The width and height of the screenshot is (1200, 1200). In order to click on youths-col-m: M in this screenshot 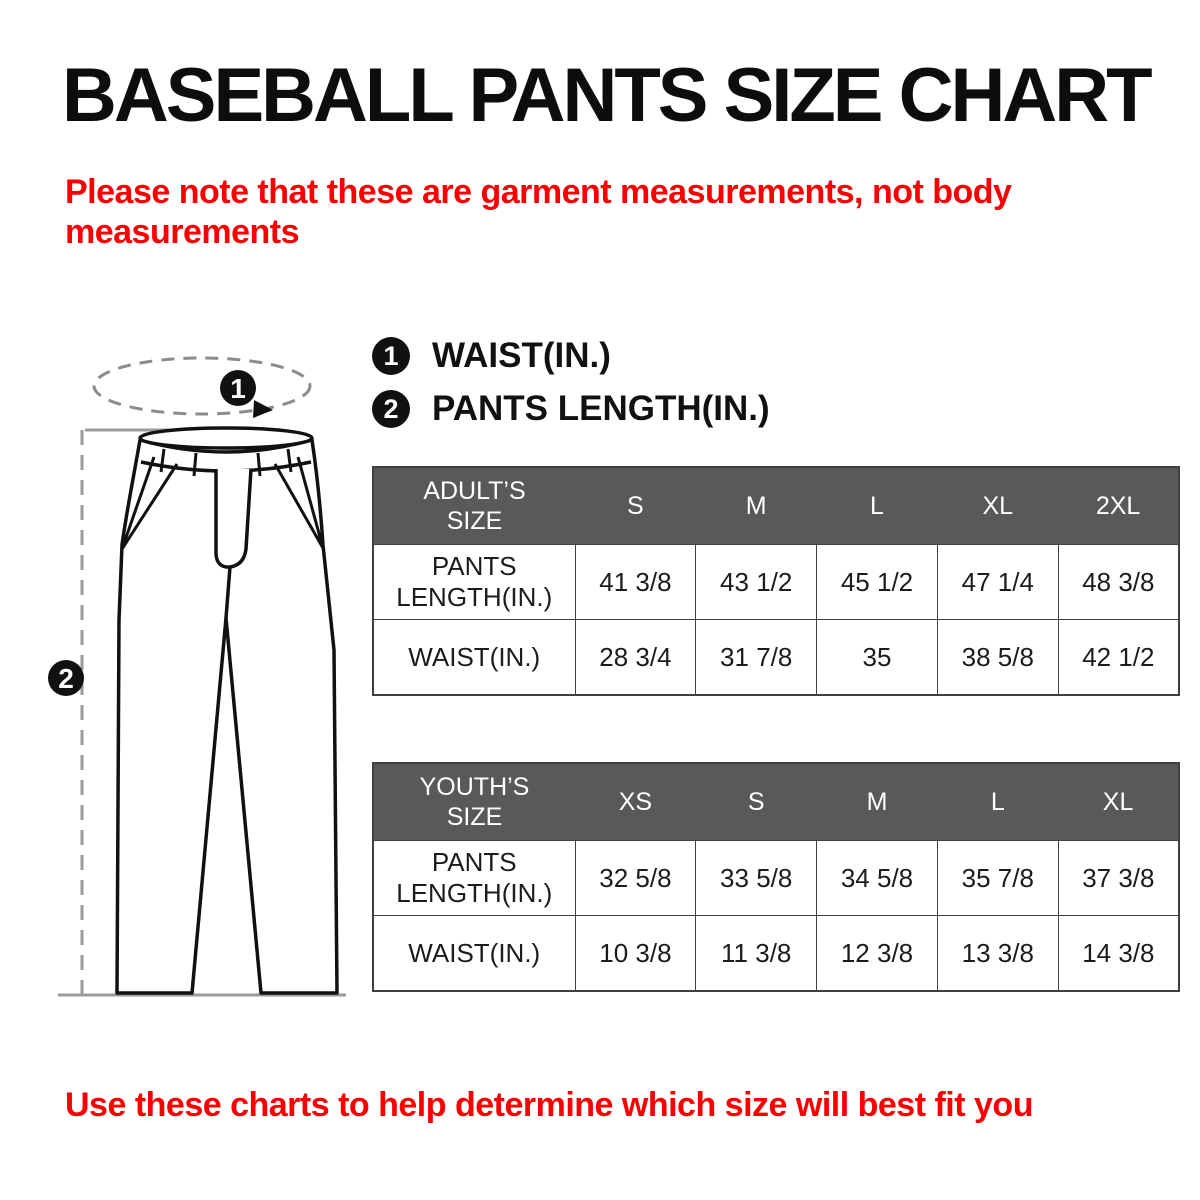, I will do `click(877, 802)`.